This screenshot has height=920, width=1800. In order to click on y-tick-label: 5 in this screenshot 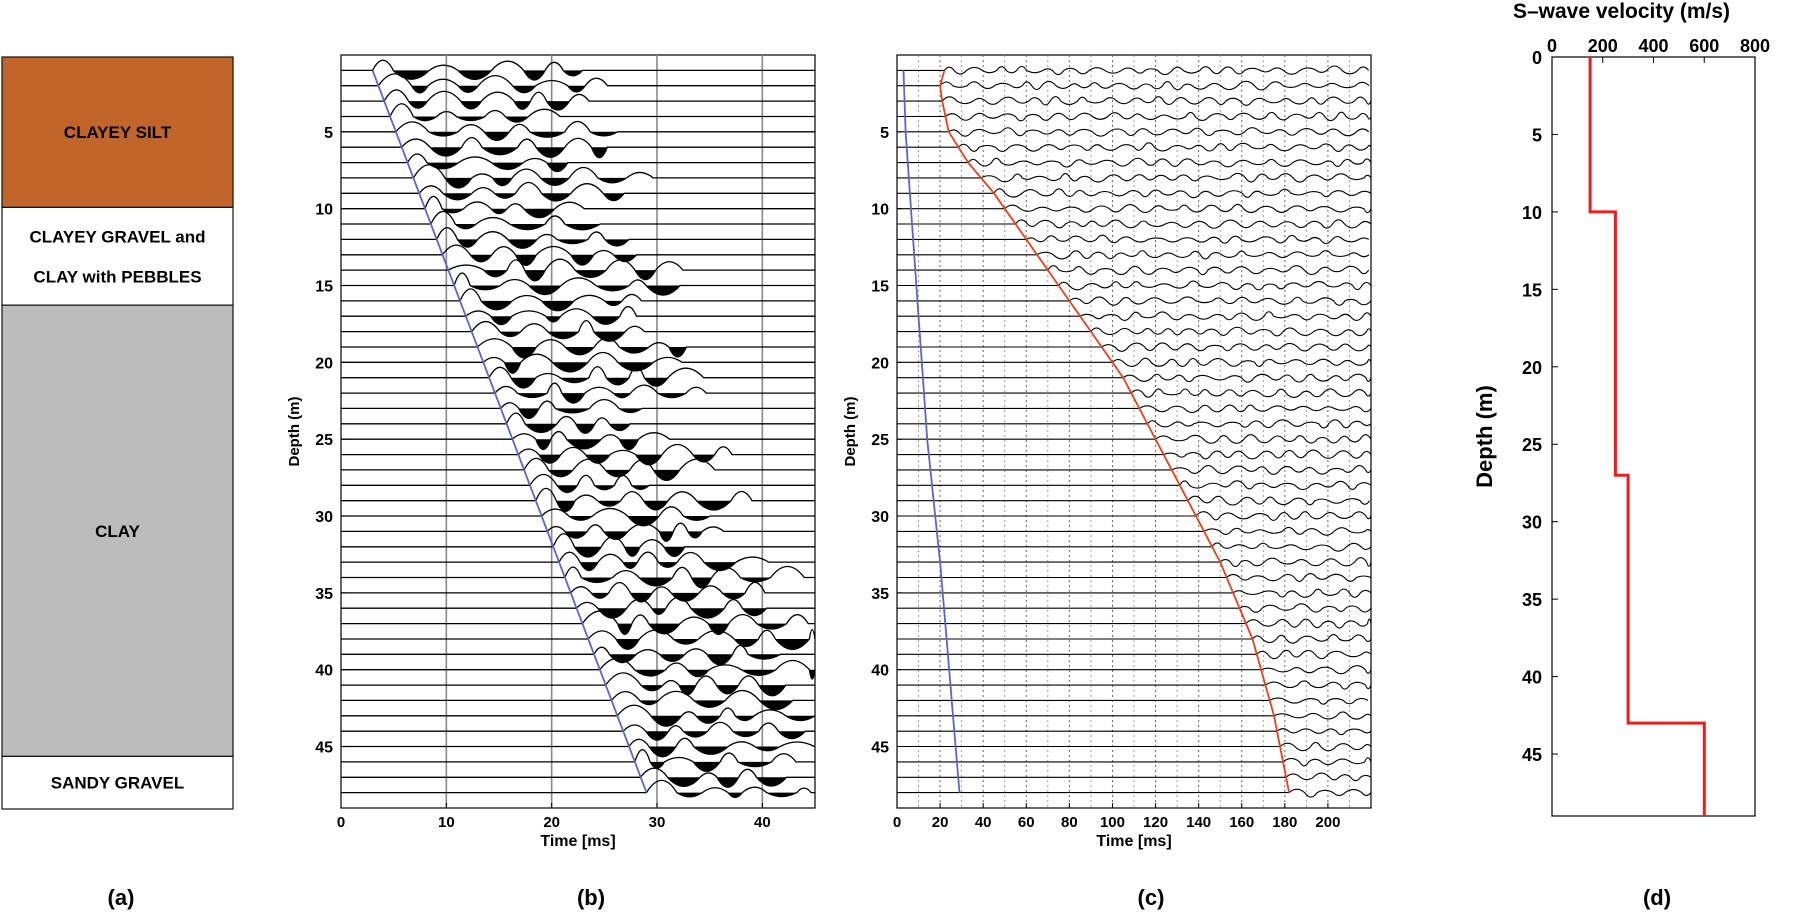, I will do `click(1537, 135)`.